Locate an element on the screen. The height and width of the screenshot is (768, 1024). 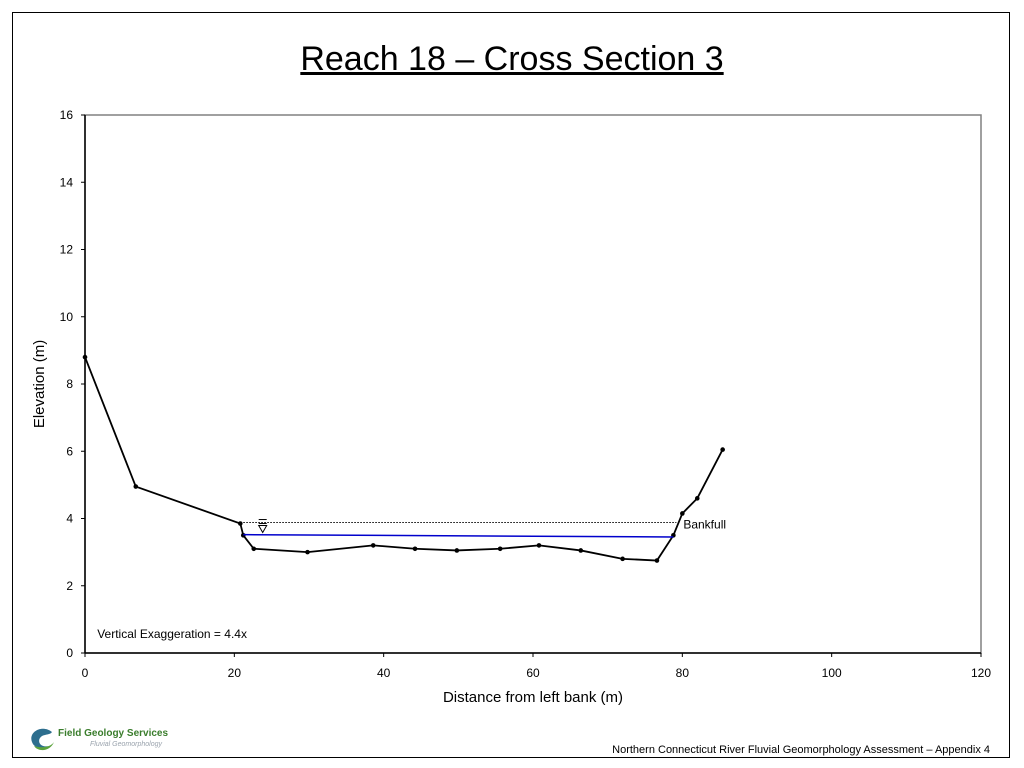
y-tick-label: 16 is located at coordinates (67, 115).